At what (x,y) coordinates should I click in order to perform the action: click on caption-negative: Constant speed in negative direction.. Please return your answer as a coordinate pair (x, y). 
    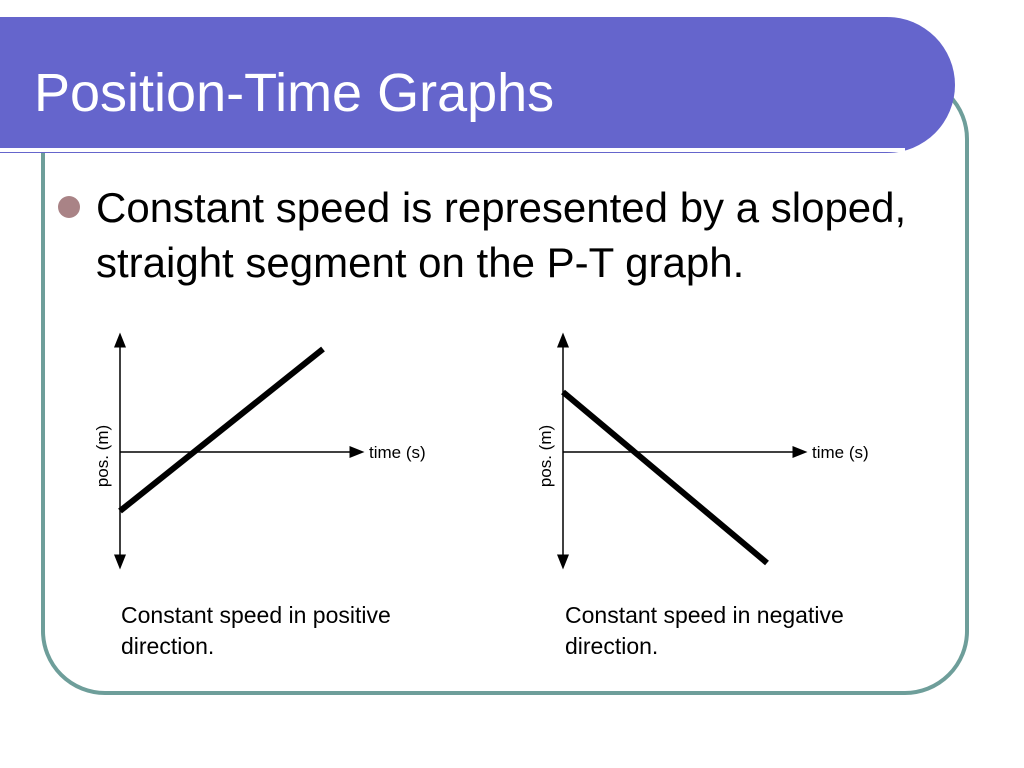
    Looking at the image, I should click on (704, 630).